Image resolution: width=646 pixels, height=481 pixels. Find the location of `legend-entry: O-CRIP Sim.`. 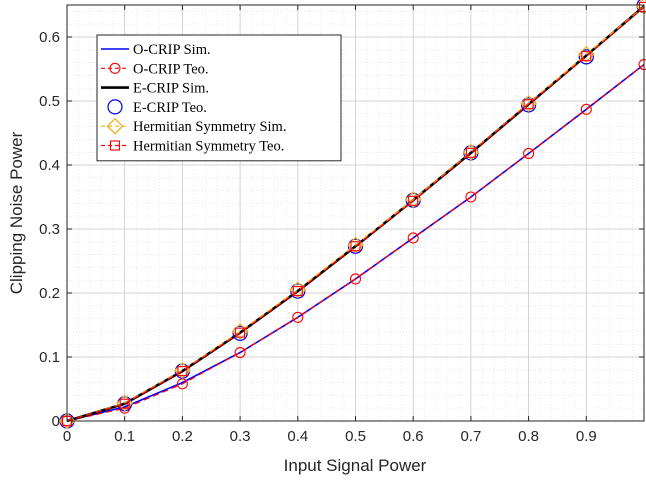

legend-entry: O-CRIP Sim. is located at coordinates (156, 50).